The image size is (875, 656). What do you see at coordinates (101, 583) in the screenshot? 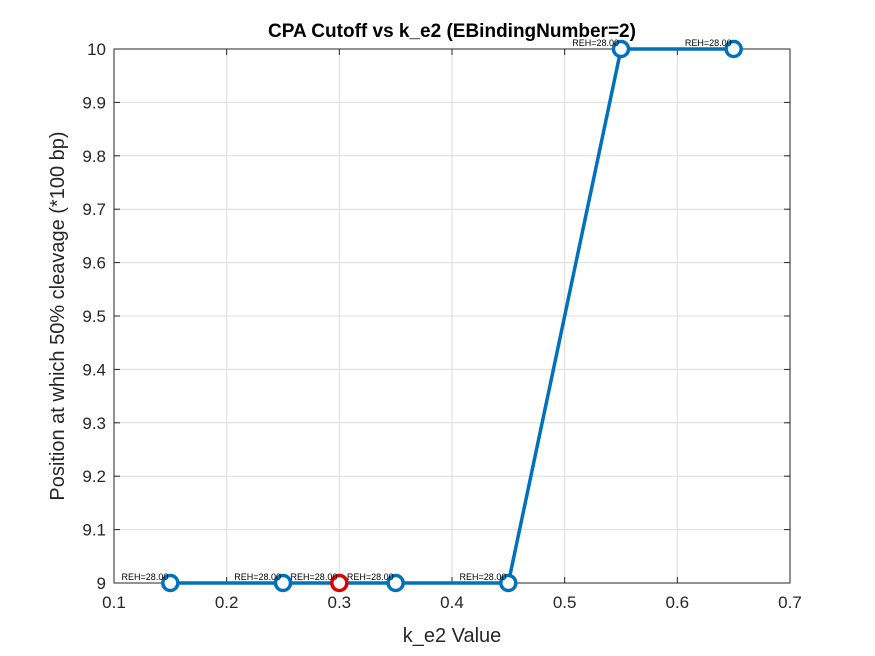
I see `y-tick-label: 9` at bounding box center [101, 583].